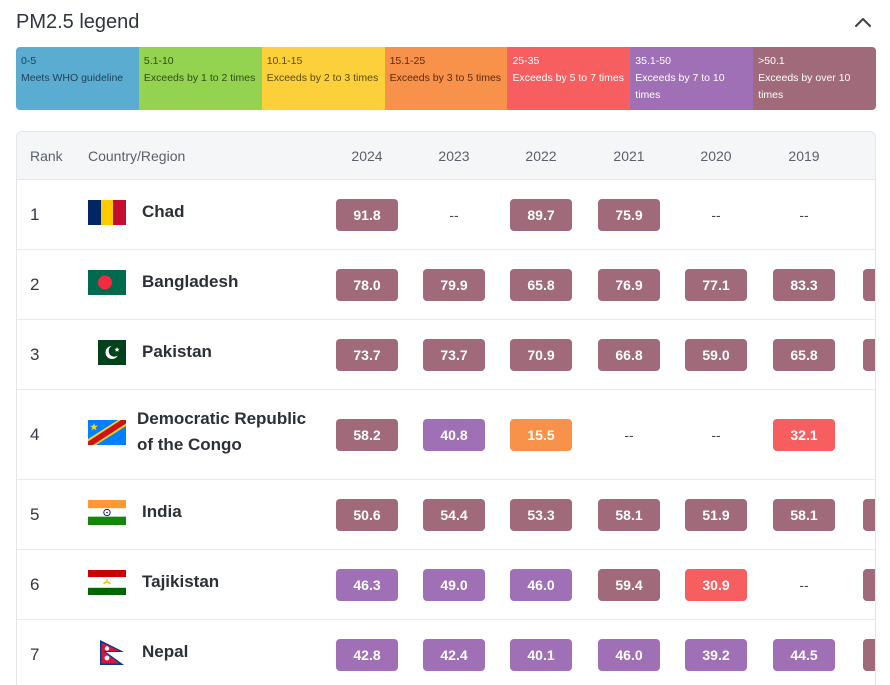  I want to click on country-name-line: Nepal, so click(165, 651).